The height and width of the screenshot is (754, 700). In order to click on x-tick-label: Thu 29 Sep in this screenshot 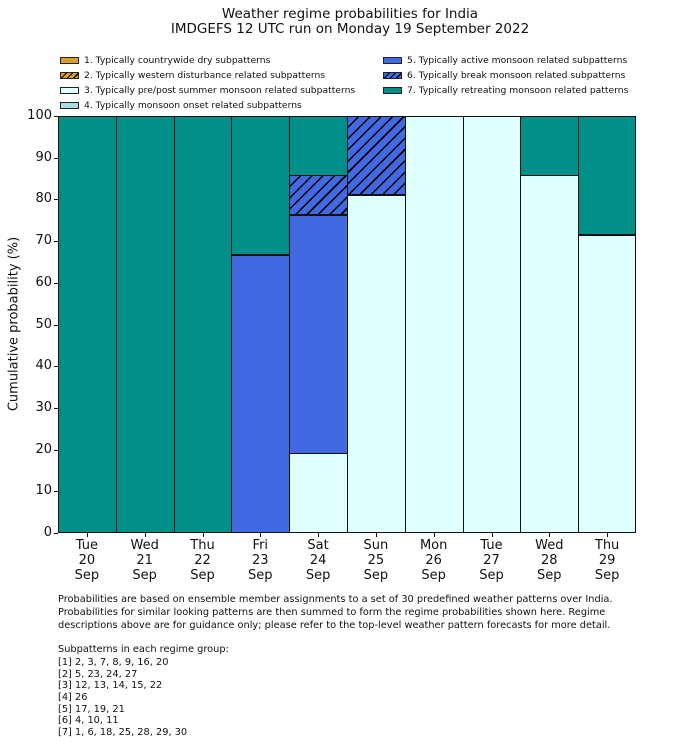, I will do `click(607, 560)`.